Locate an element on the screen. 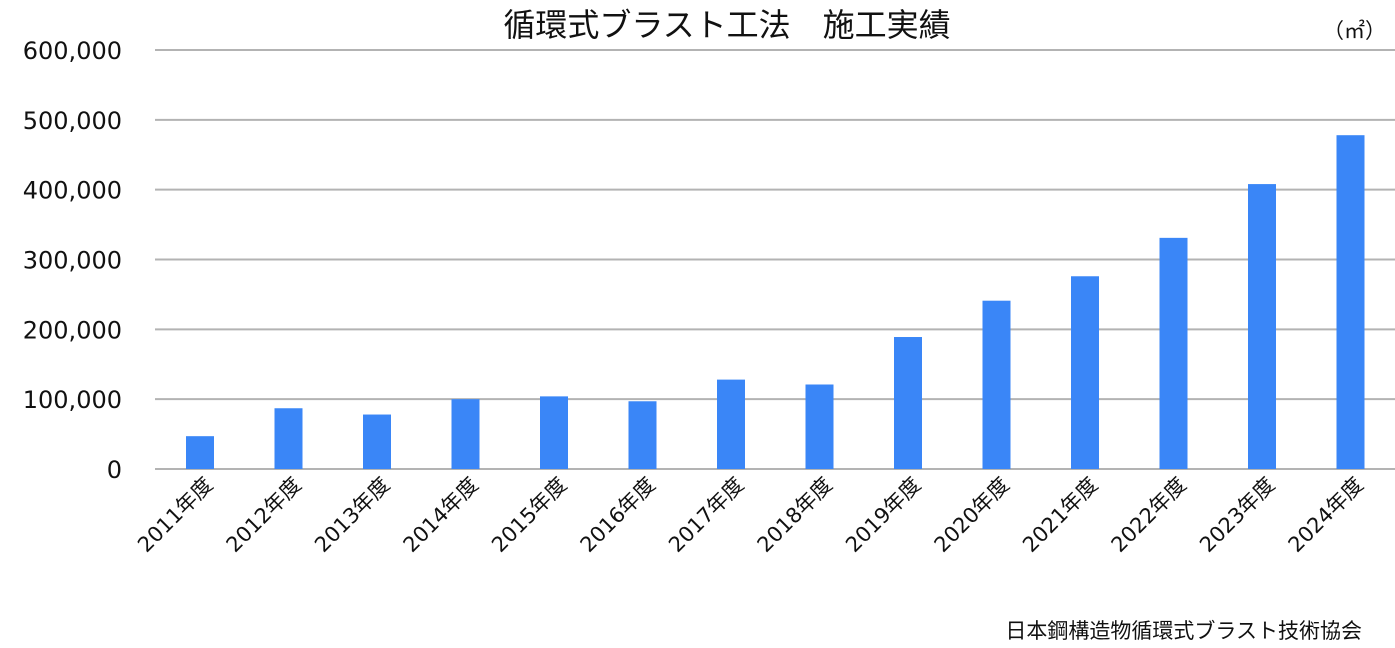 The width and height of the screenshot is (1395, 648). y-tick-label: 300,000 is located at coordinates (72, 261).